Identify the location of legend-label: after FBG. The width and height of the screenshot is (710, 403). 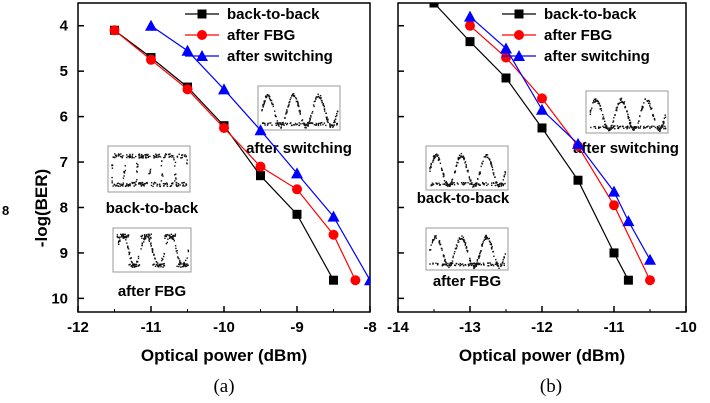
(261, 35).